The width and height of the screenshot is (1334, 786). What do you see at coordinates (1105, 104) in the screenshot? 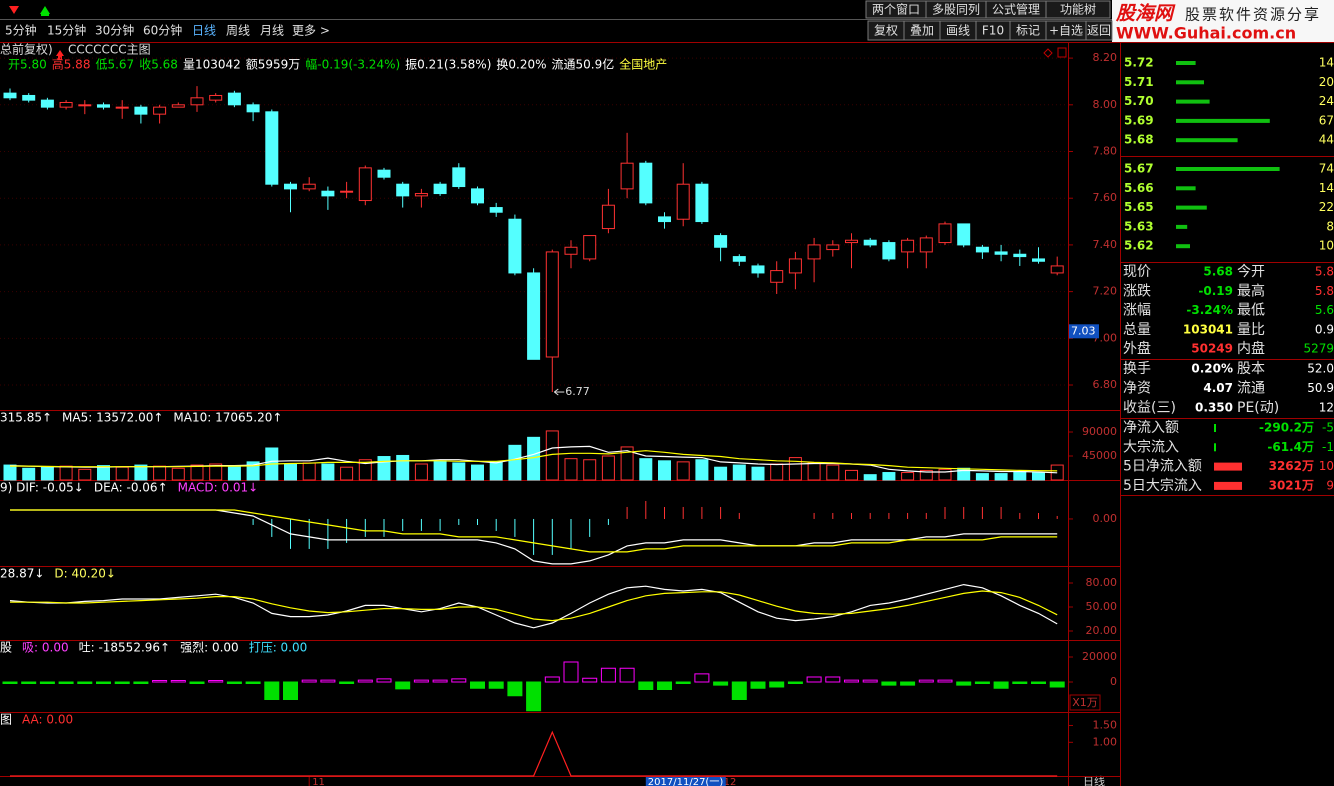
I see `y-tick-label: 8.00` at bounding box center [1105, 104].